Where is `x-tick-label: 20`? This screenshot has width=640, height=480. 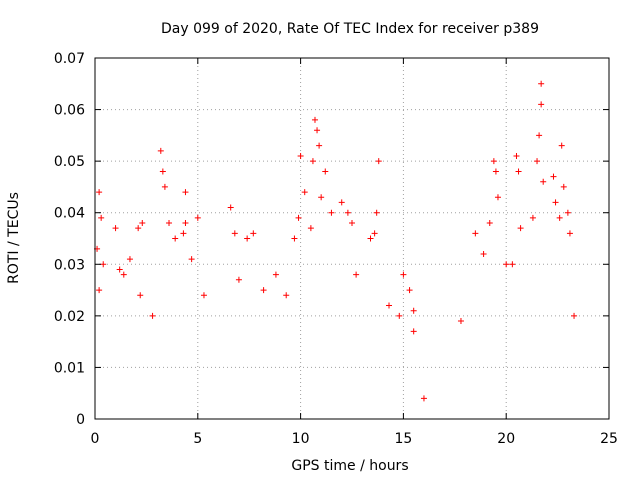 x-tick-label: 20 is located at coordinates (506, 439).